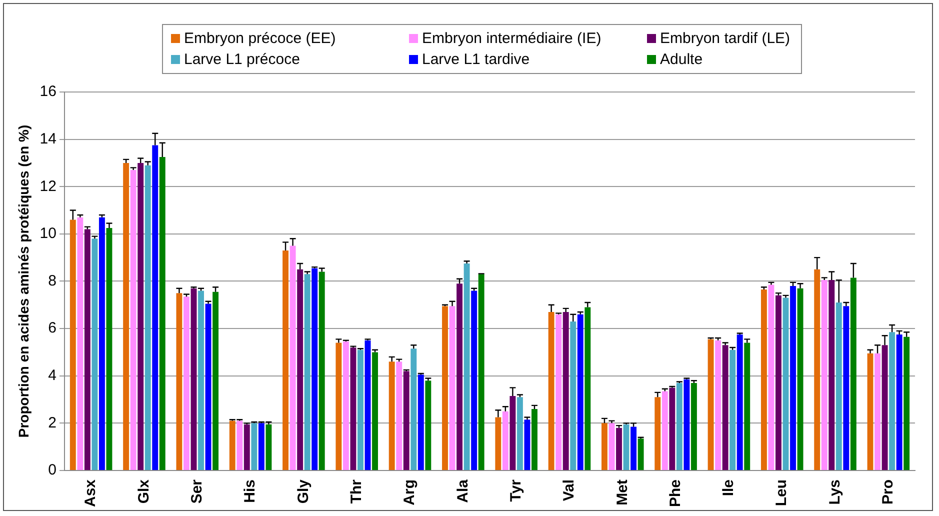  I want to click on y-tick-label: 0, so click(52, 470).